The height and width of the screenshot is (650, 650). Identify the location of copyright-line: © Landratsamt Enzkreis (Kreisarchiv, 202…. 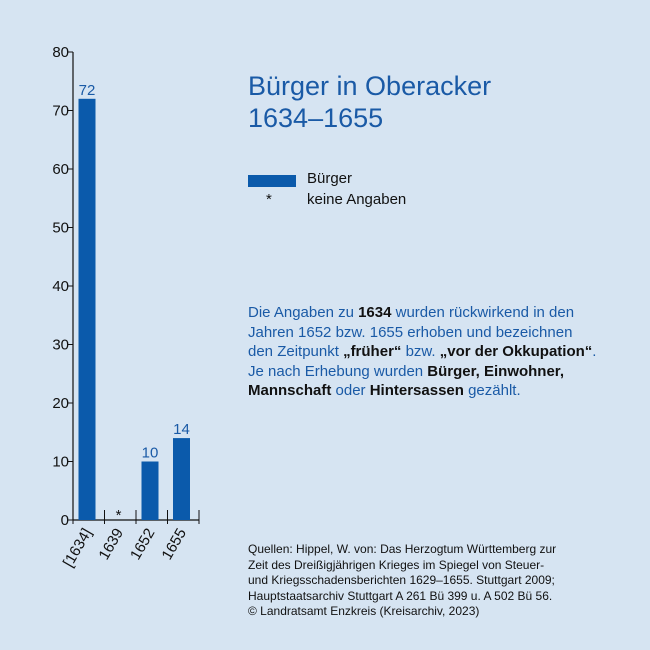
(364, 611).